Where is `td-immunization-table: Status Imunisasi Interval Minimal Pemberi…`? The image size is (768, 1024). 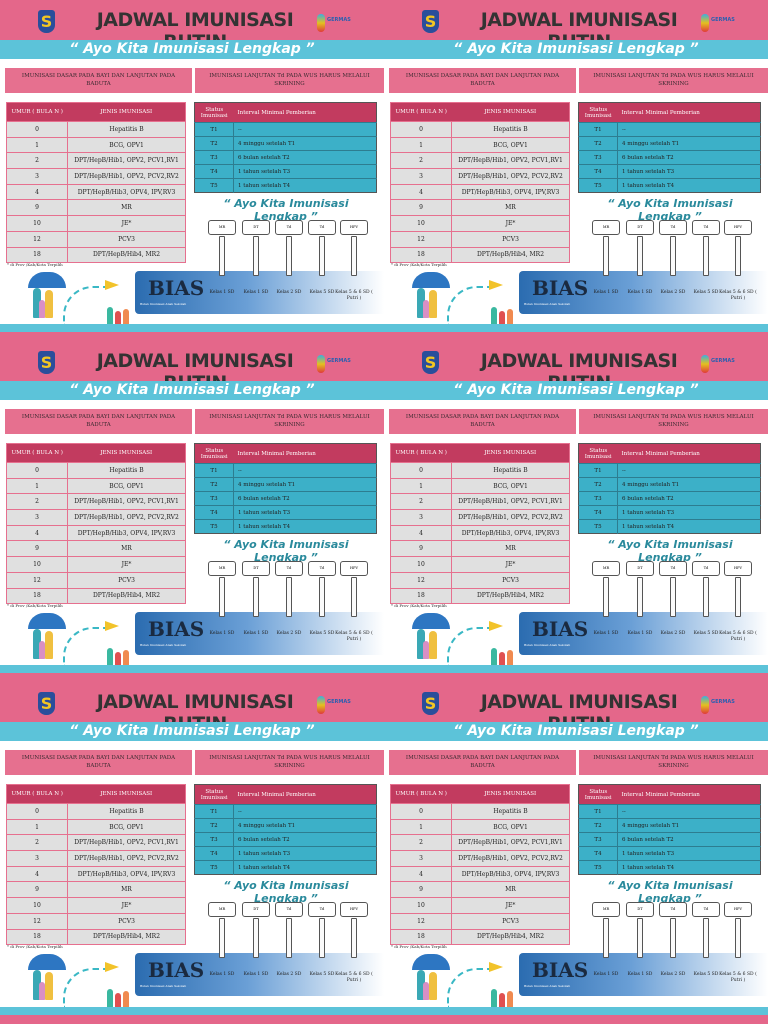
td-immunization-table: Status Imunisasi Interval Minimal Pemberi… is located at coordinates (669, 829).